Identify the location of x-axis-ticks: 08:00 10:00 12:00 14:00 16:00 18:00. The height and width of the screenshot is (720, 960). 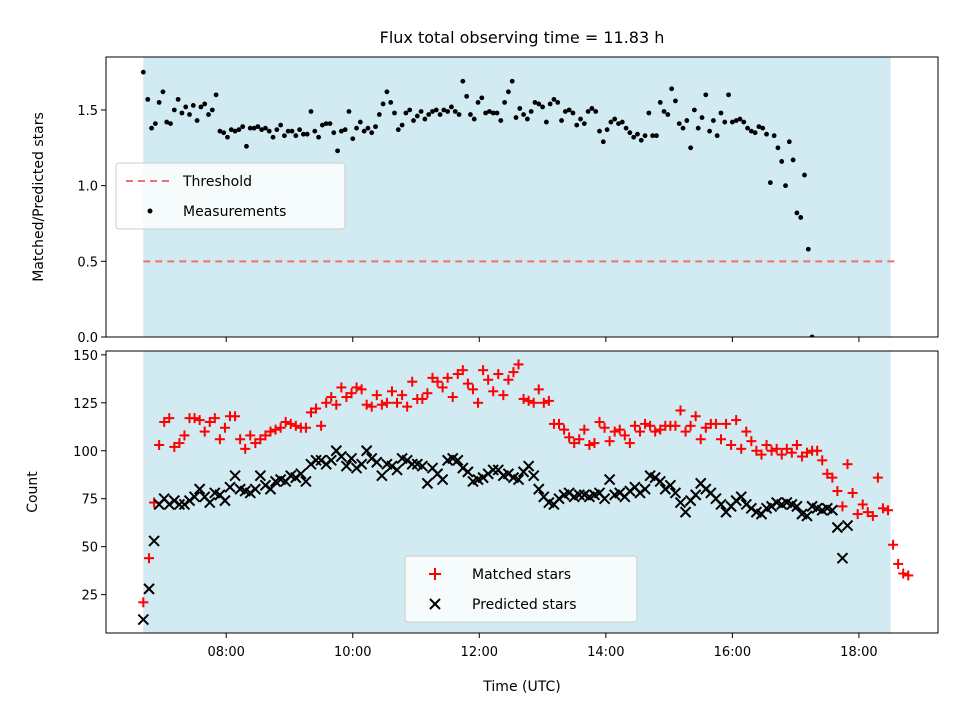
(542, 646).